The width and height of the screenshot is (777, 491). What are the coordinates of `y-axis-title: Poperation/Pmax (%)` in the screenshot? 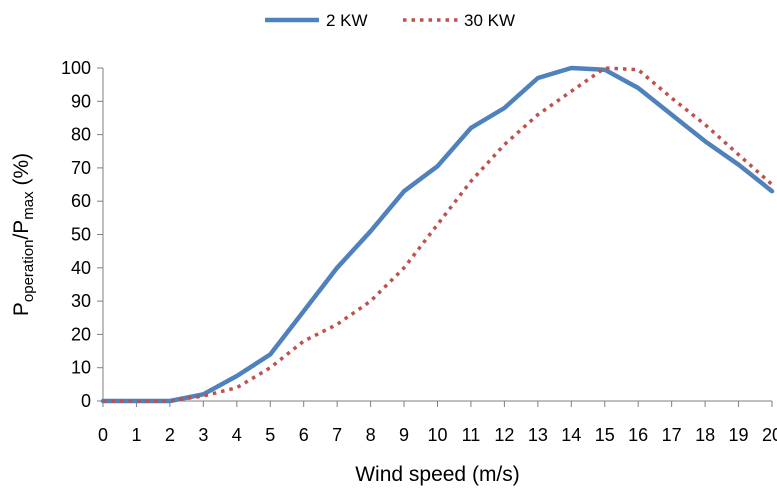 It's located at (23, 234).